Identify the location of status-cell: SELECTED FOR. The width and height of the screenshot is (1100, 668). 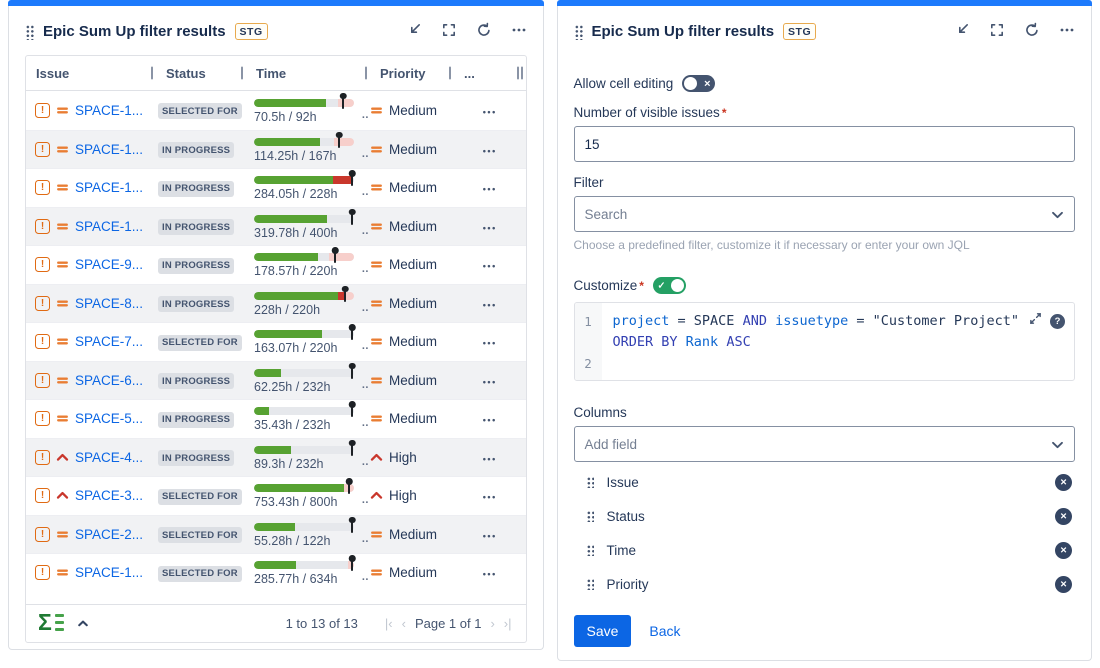
(201, 110).